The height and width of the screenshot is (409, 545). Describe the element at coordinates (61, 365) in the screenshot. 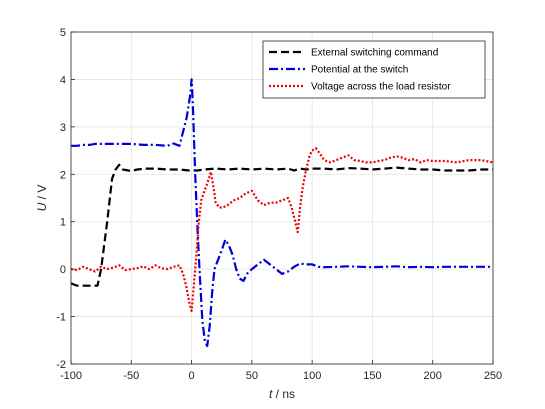

I see `y-tick-label: -2` at that location.